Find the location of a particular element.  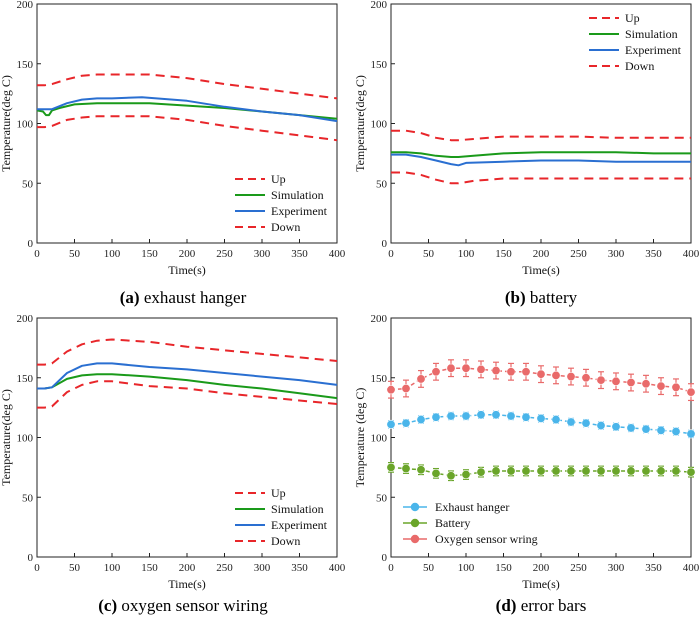

legend-label: Down is located at coordinates (639, 66).